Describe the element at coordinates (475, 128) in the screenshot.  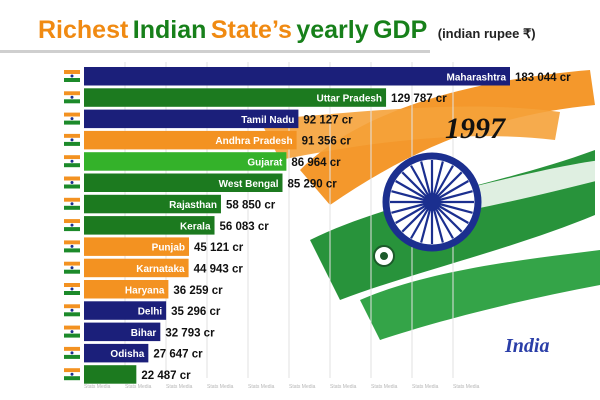
I see `year-label: 1997` at that location.